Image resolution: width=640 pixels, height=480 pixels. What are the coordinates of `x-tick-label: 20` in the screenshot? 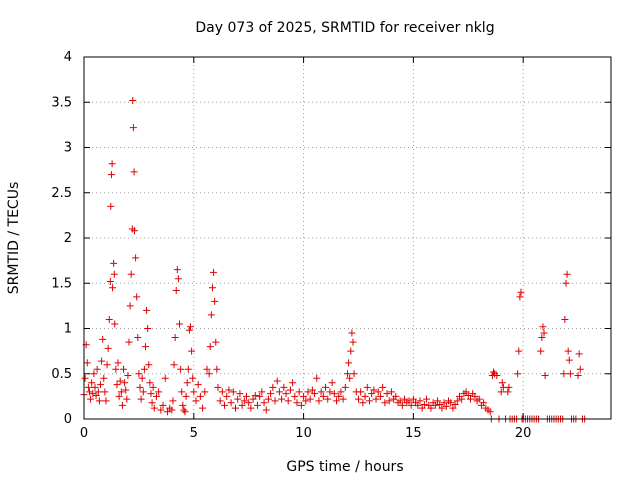 It's located at (523, 433).